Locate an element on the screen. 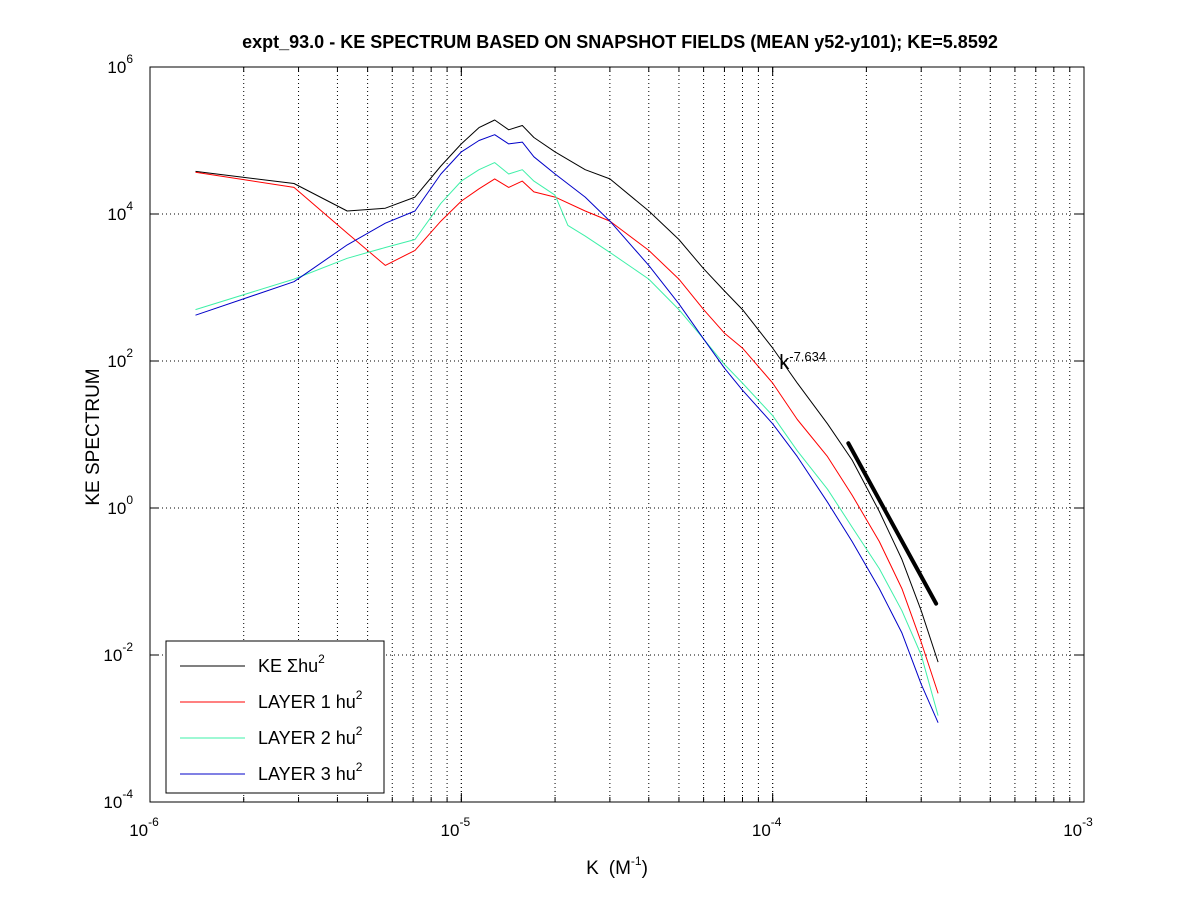  y-tick-label: 10⁻² is located at coordinates (118, 652).